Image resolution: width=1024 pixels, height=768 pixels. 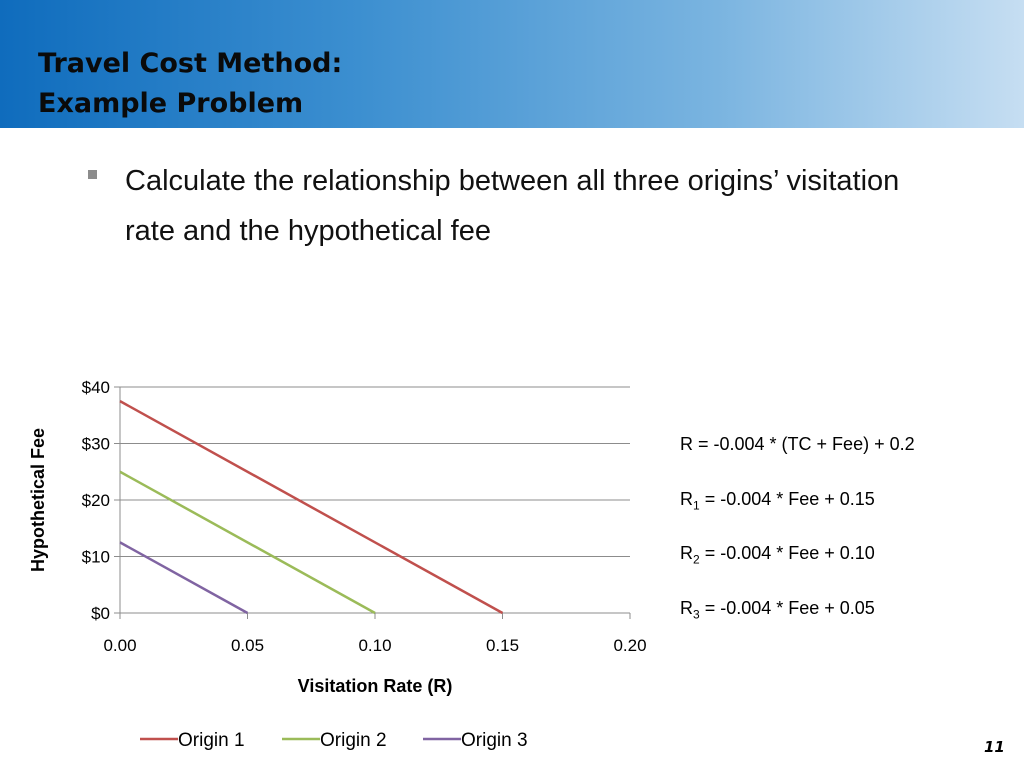 I want to click on legend-label: Origin 1, so click(x=211, y=740).